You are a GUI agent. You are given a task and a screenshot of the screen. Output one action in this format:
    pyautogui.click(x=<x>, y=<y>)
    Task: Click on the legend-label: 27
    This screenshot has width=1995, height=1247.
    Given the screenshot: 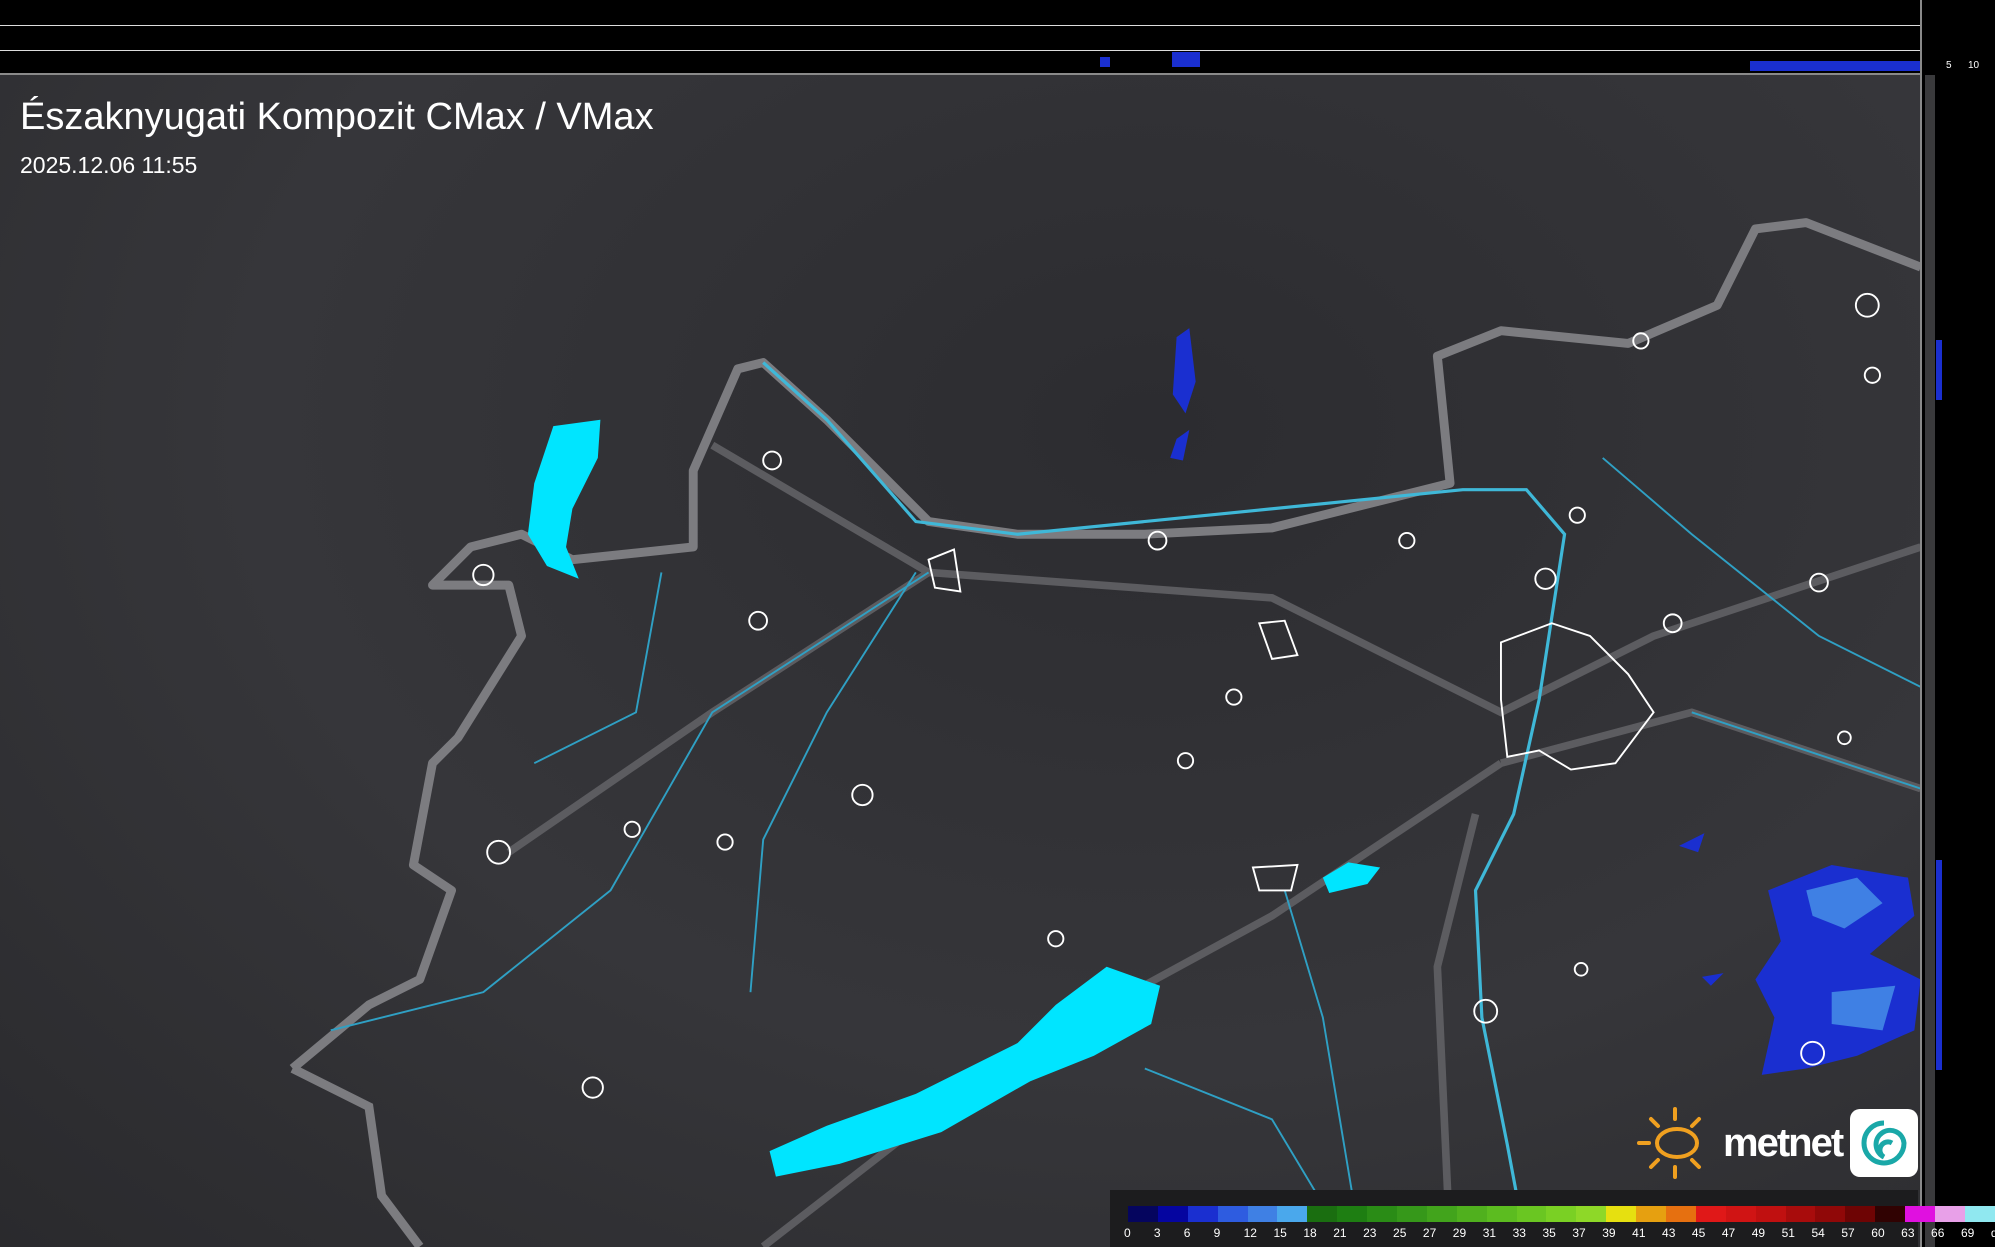 What is the action you would take?
    pyautogui.click(x=1429, y=1233)
    